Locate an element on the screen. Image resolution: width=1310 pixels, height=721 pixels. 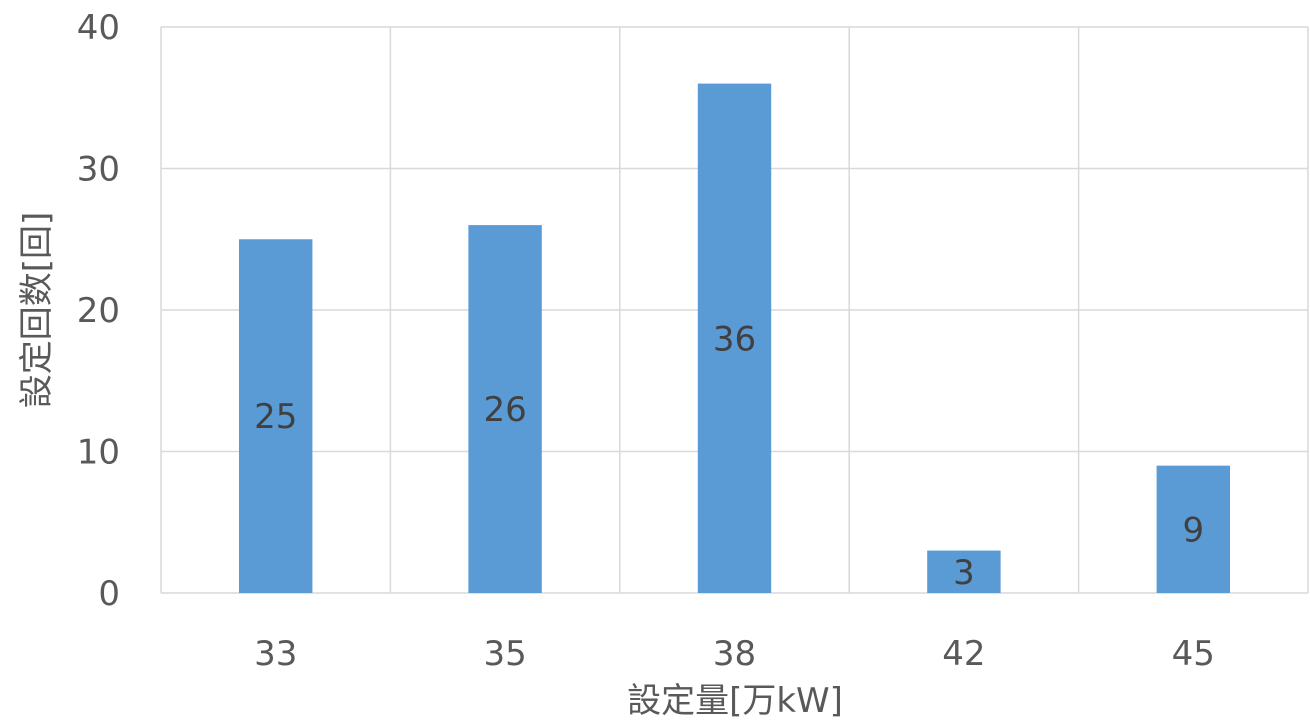
x-tick-label: 42 is located at coordinates (963, 654).